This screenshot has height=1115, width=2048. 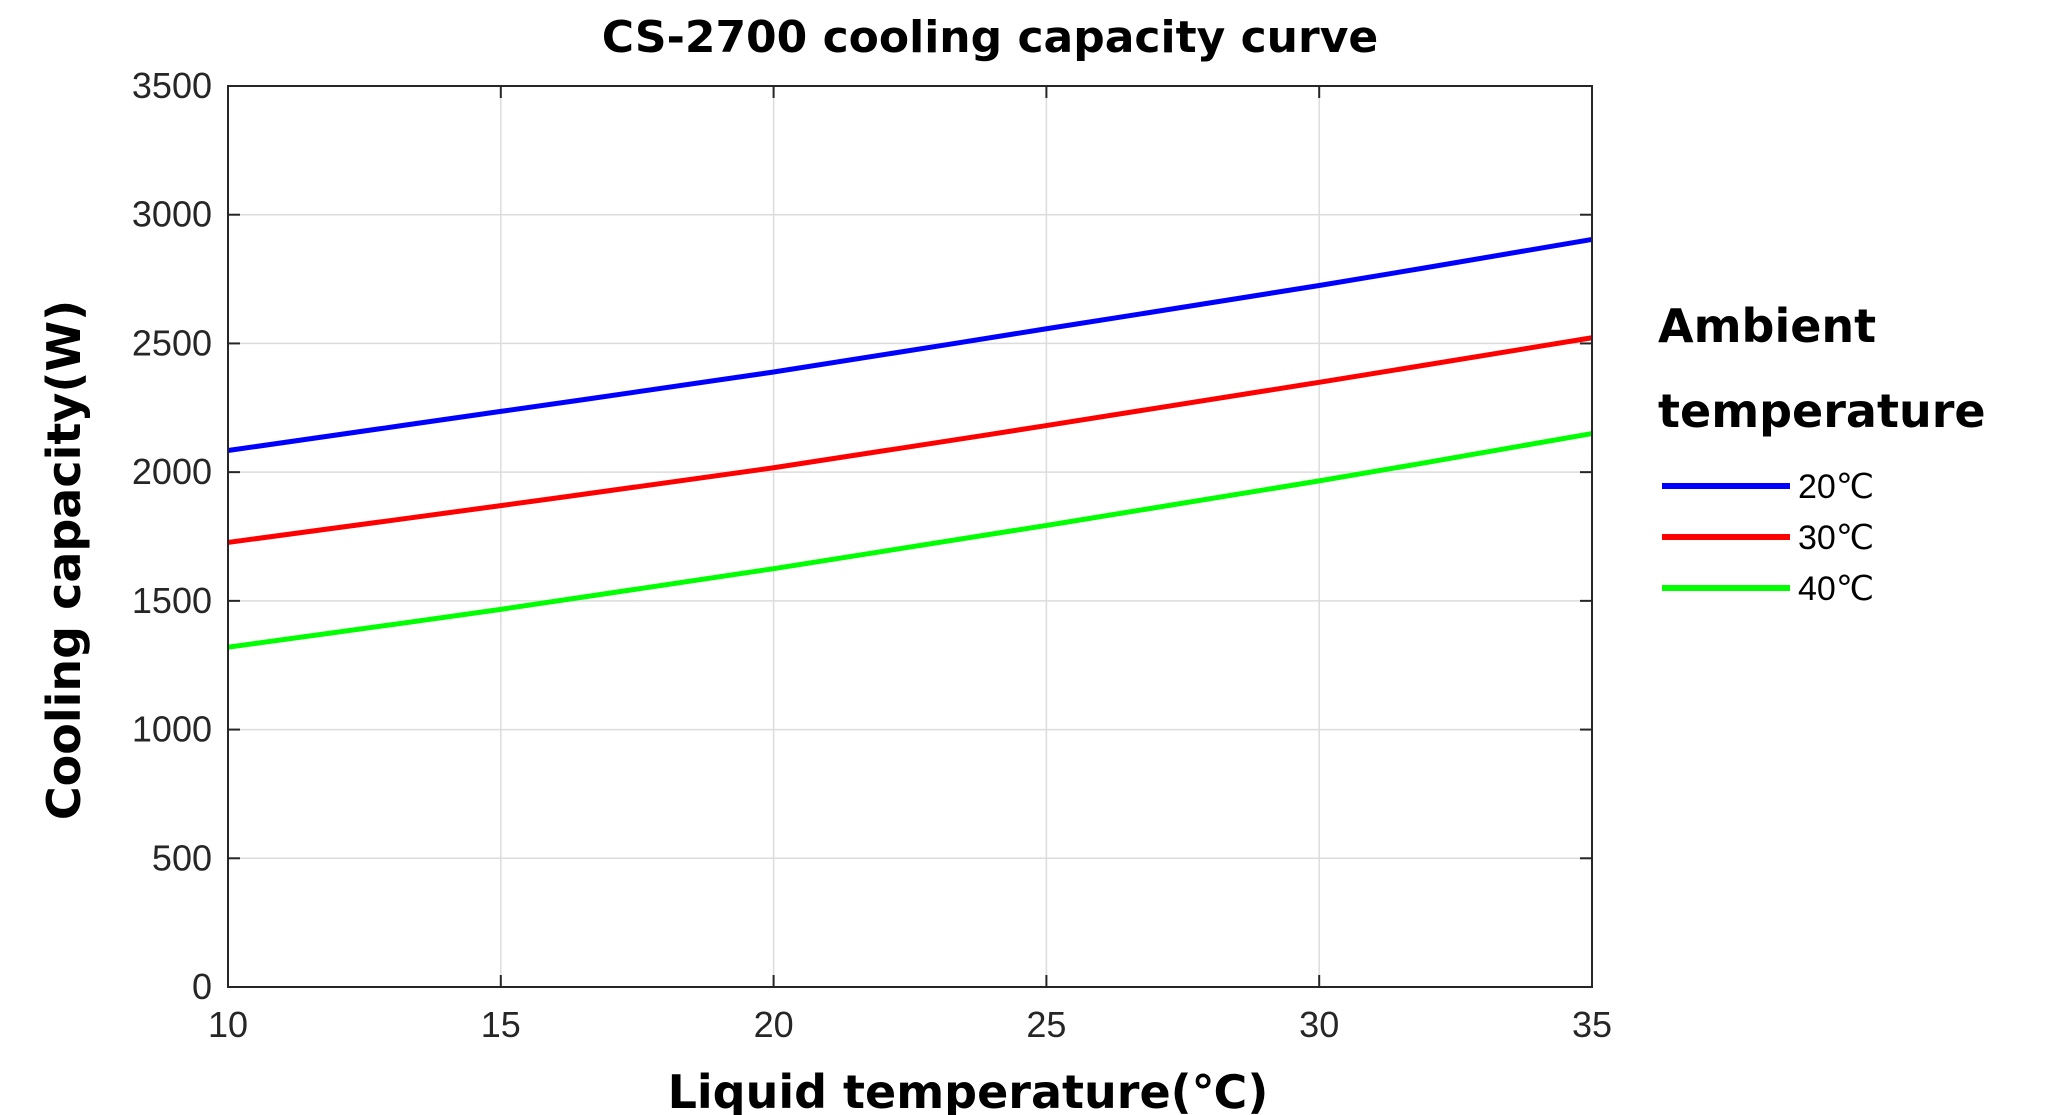 I want to click on x-axis-label: Liquid temperature(℃), so click(x=968, y=1090).